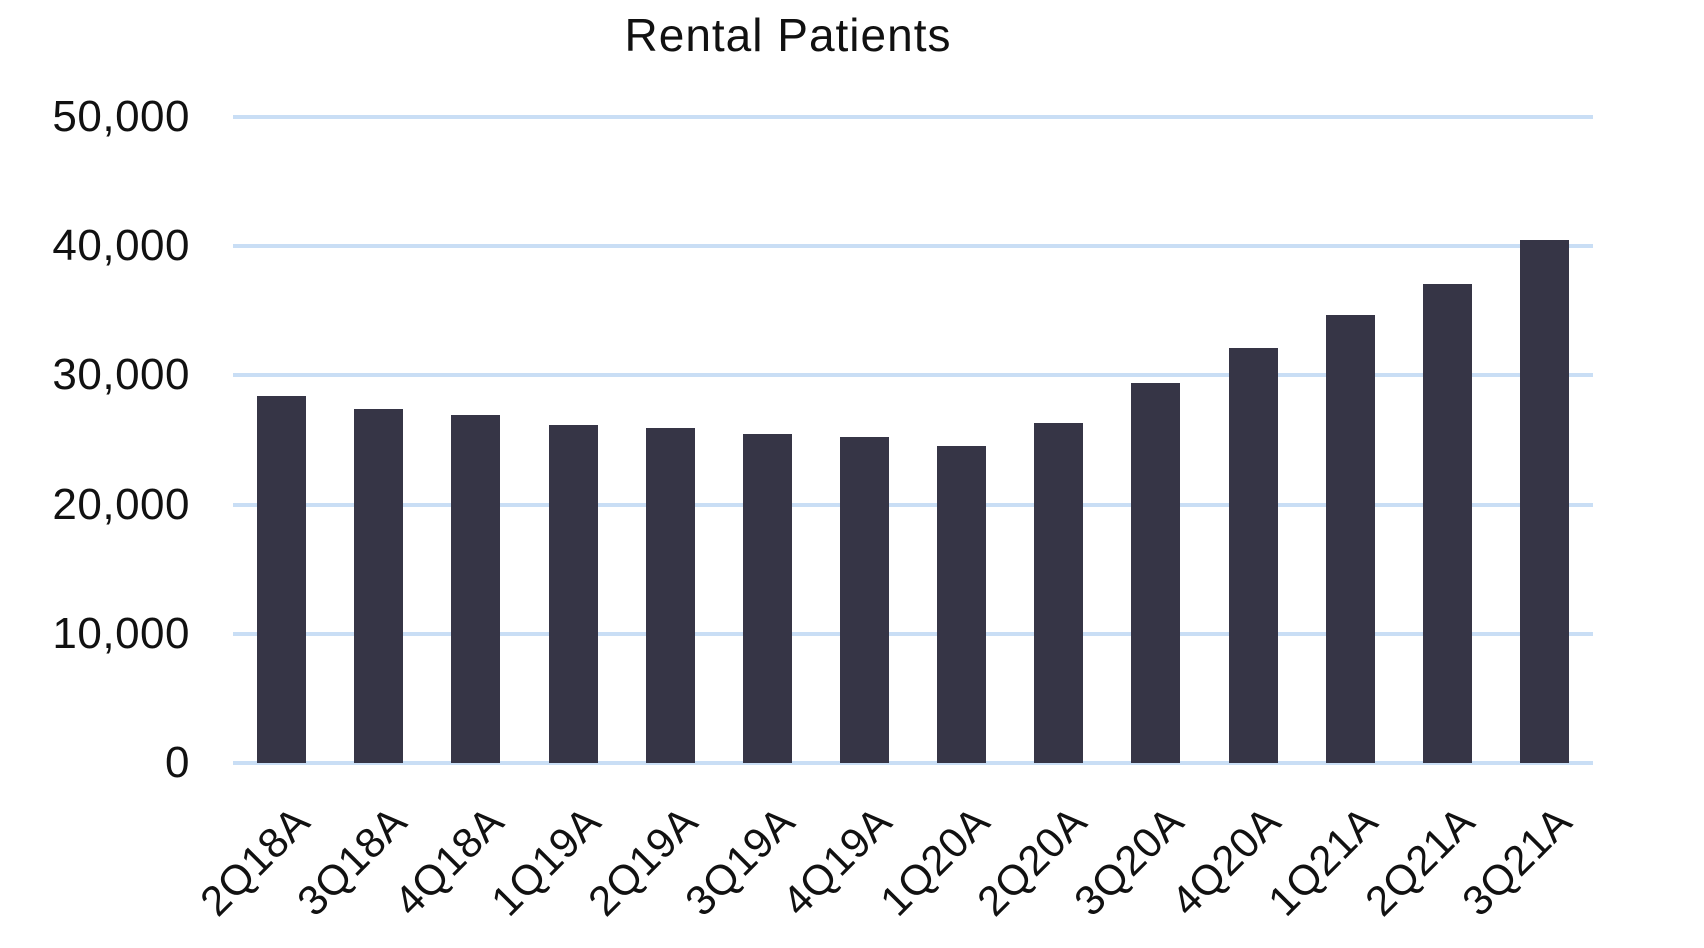 This screenshot has width=1704, height=948. Describe the element at coordinates (1420, 861) in the screenshot. I see `x-tick-label-2Q21A: 2Q21A` at that location.